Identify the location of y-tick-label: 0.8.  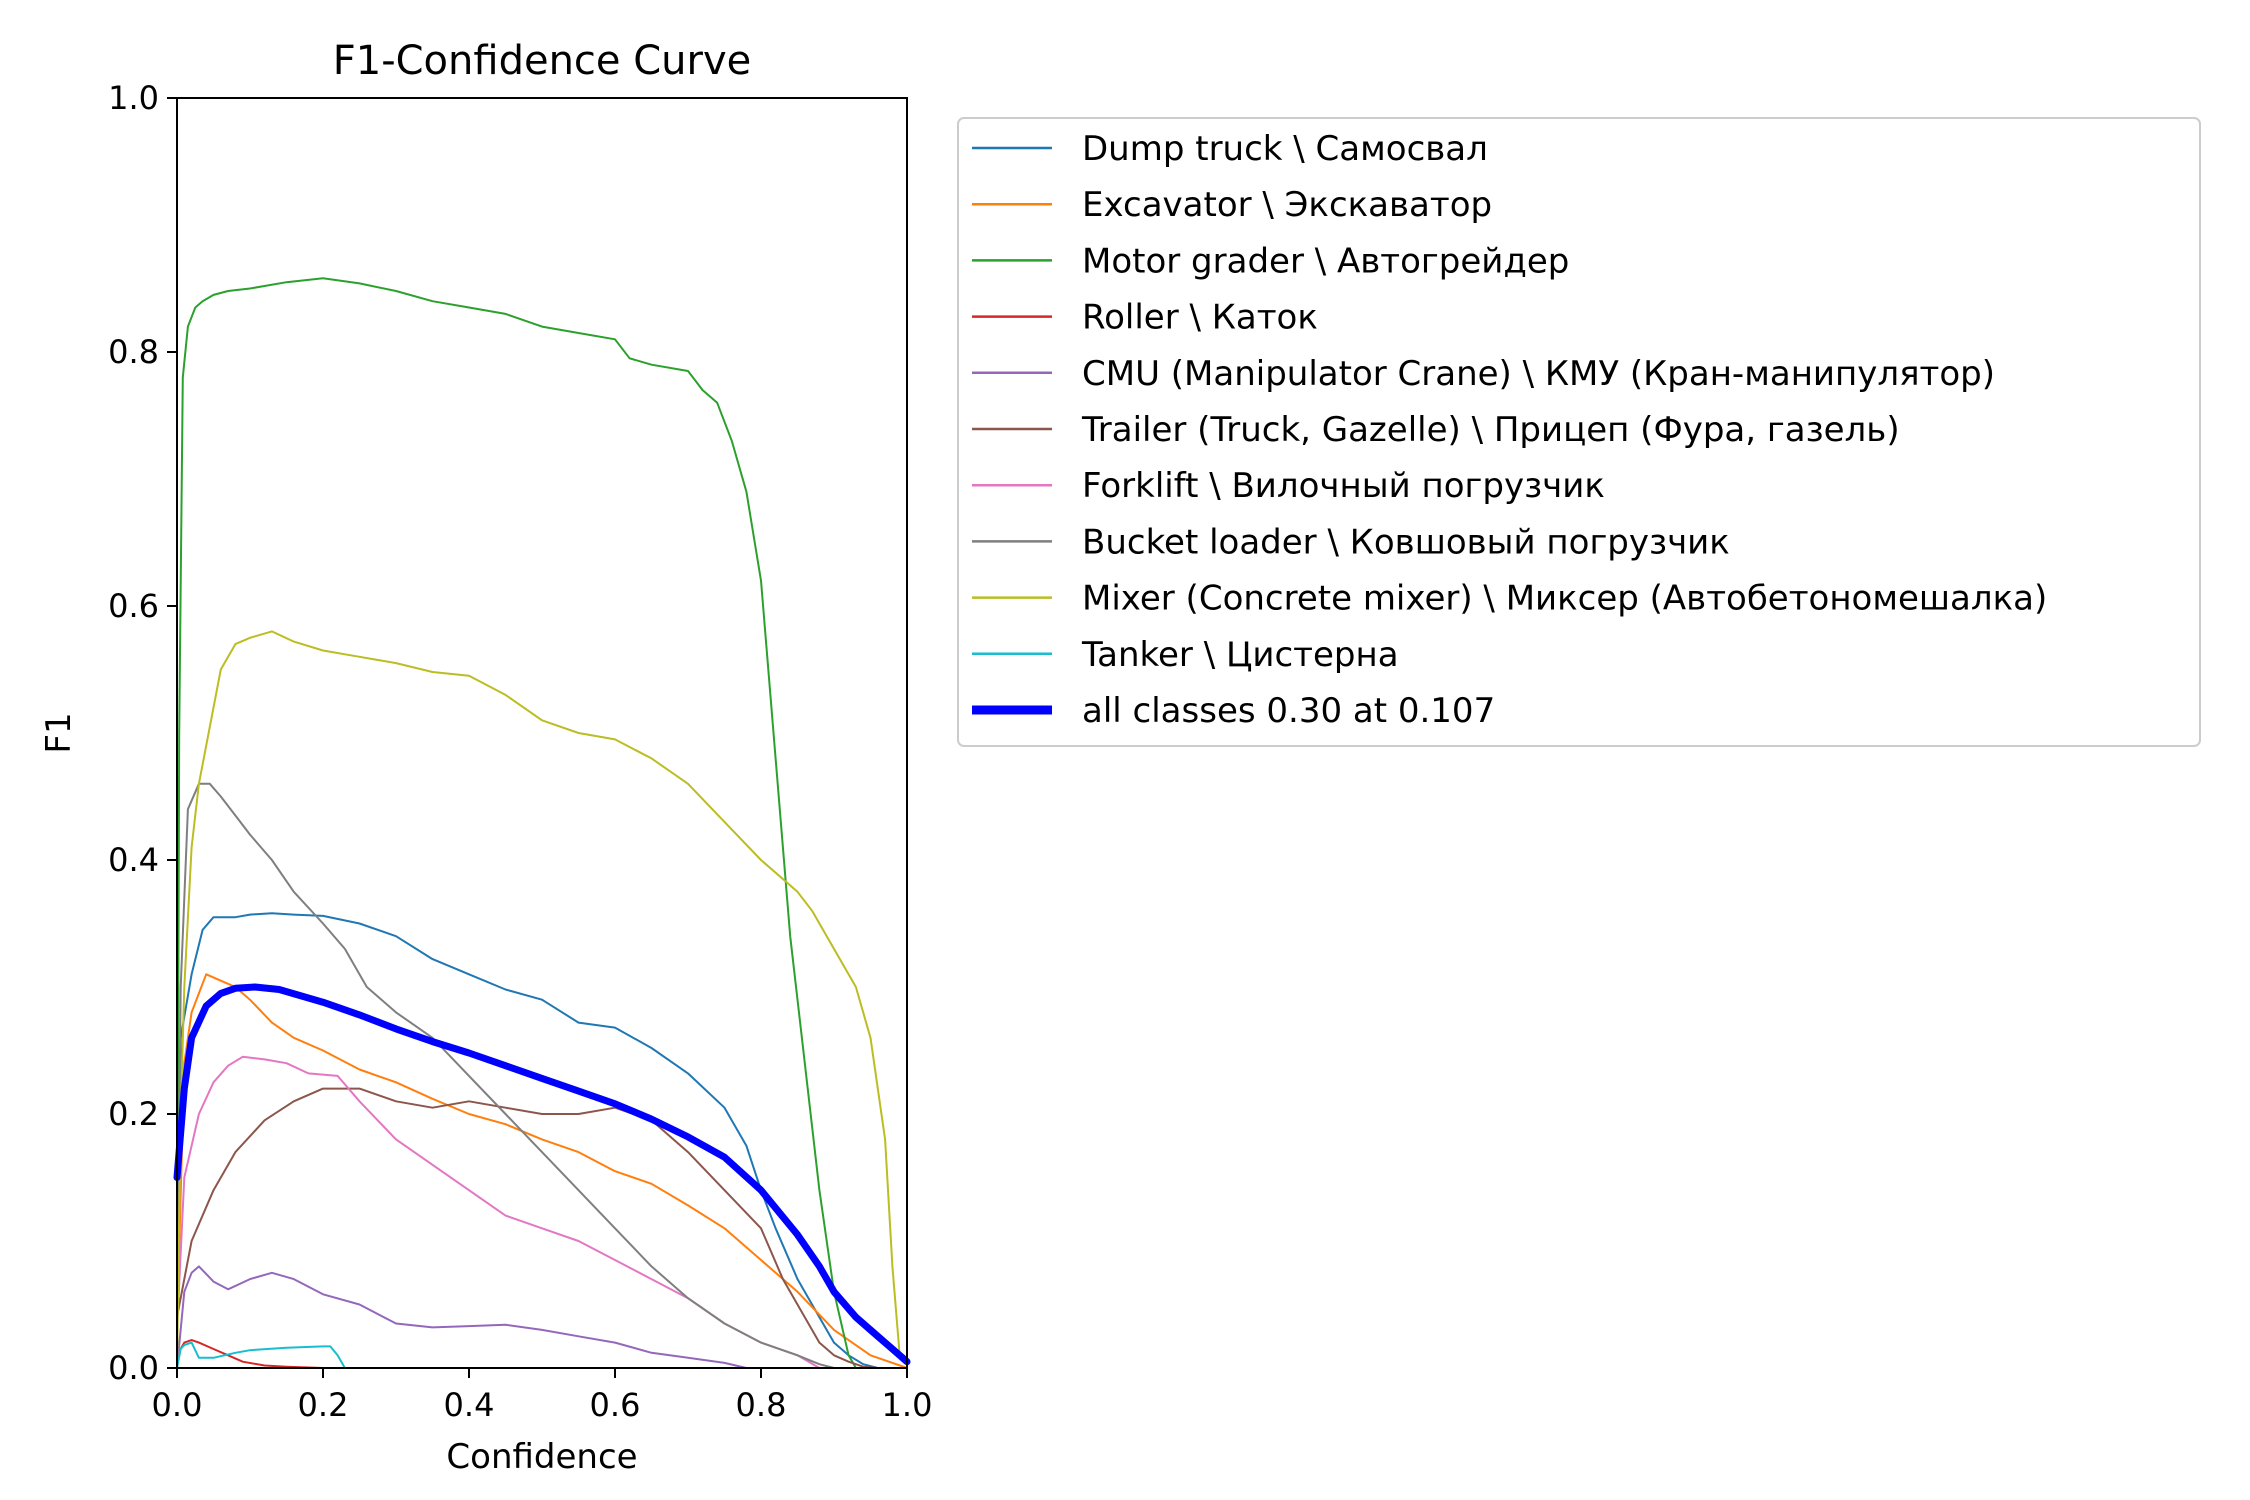
(133, 352).